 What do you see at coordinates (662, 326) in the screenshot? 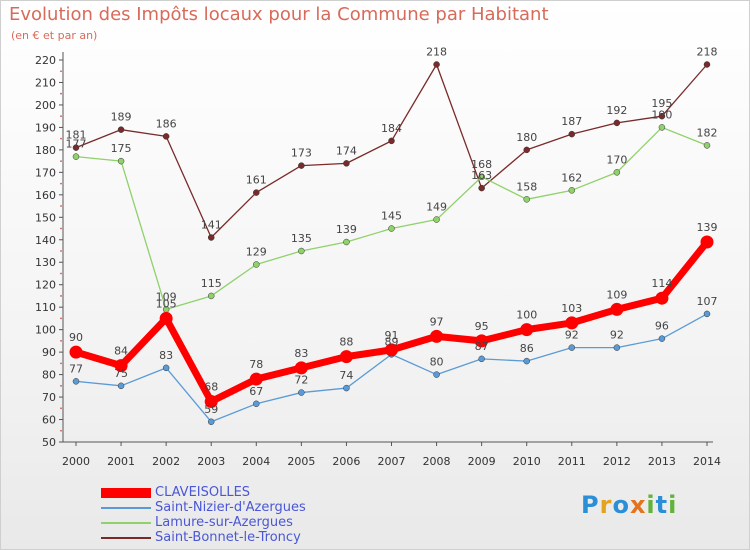
I see `data-label-saint-nizier-d-azergues: 96` at bounding box center [662, 326].